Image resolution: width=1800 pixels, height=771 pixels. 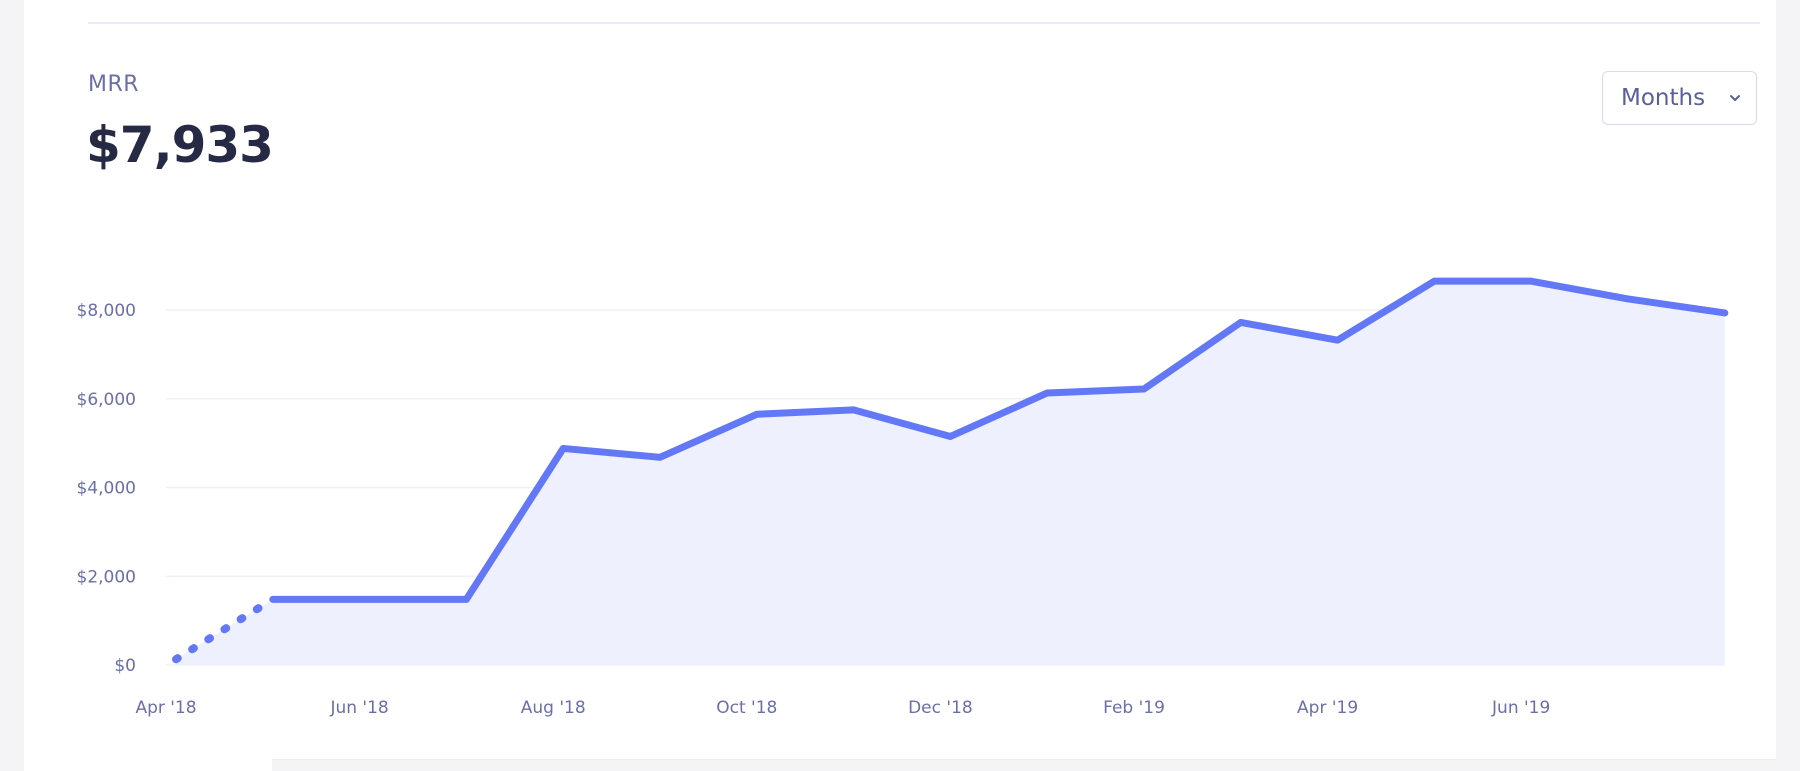 I want to click on chevron-down-icon, so click(x=1735, y=98).